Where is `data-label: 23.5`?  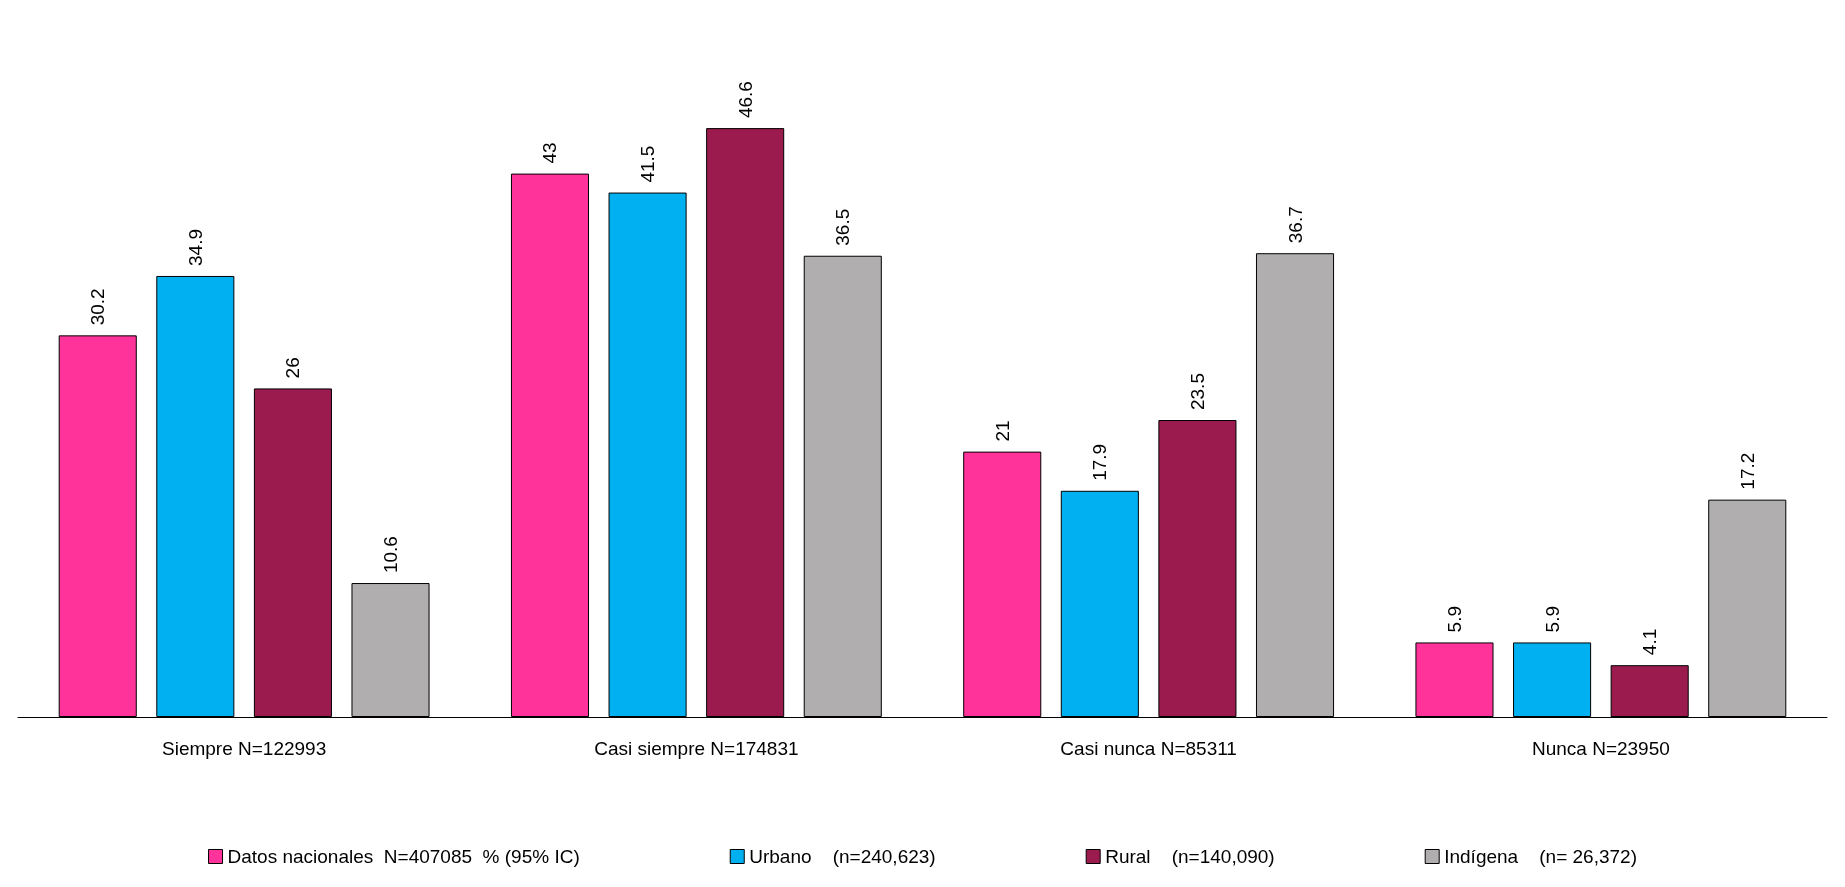
data-label: 23.5 is located at coordinates (1197, 392).